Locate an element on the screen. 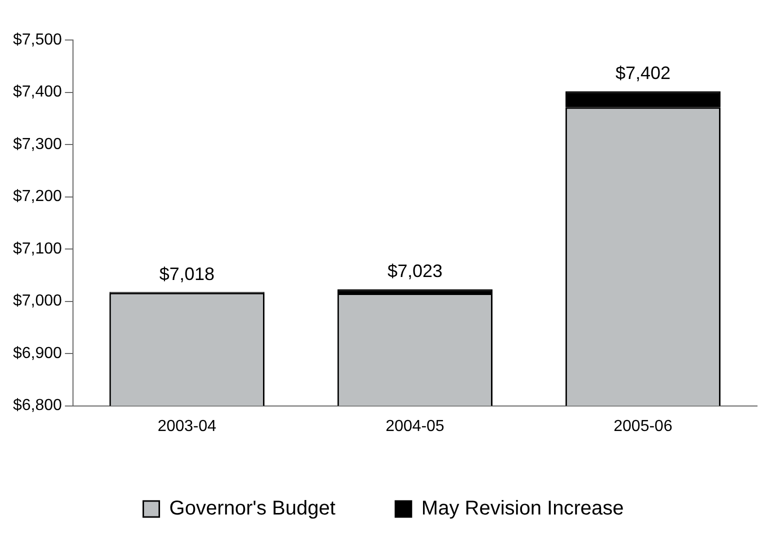  y-tick-label: $6,900 is located at coordinates (37, 353).